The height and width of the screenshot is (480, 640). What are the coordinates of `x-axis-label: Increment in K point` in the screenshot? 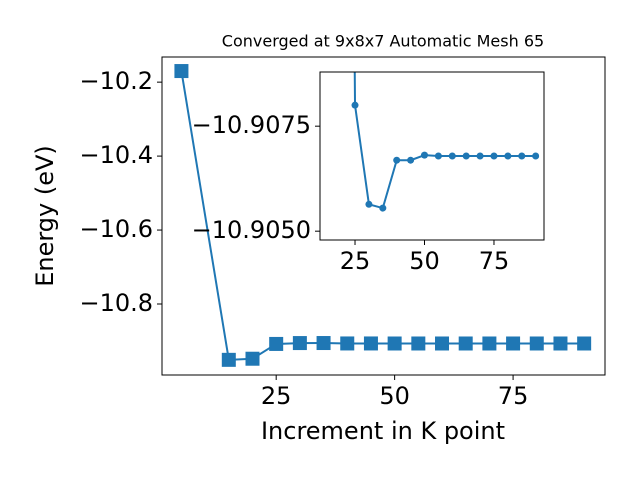 It's located at (383, 431).